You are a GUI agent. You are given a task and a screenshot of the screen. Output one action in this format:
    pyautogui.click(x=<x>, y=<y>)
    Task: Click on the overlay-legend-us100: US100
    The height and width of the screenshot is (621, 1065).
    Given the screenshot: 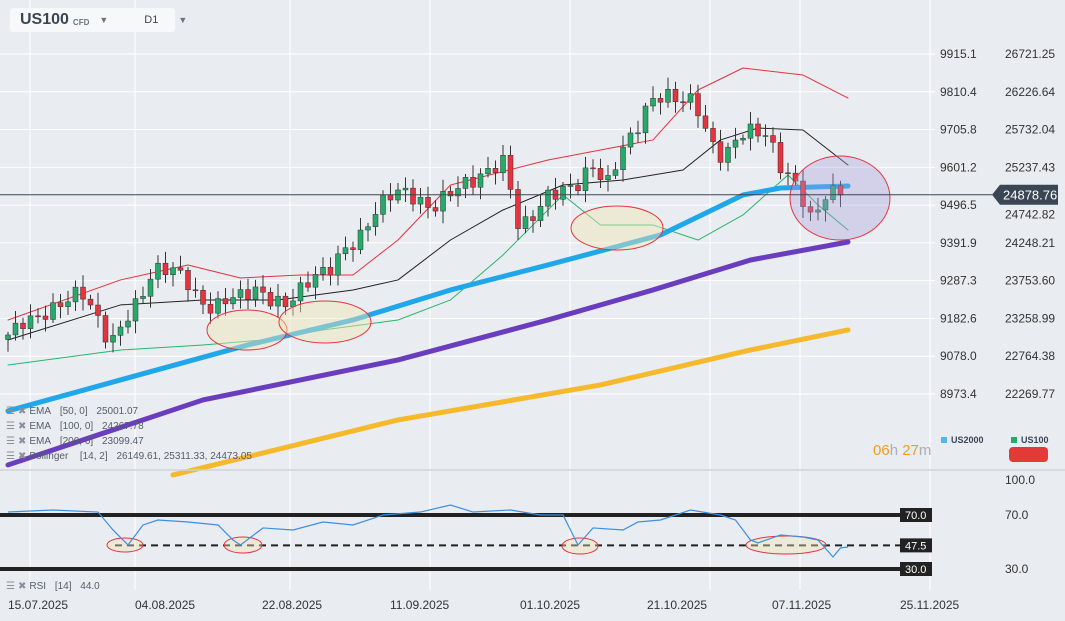 What is the action you would take?
    pyautogui.click(x=1030, y=440)
    